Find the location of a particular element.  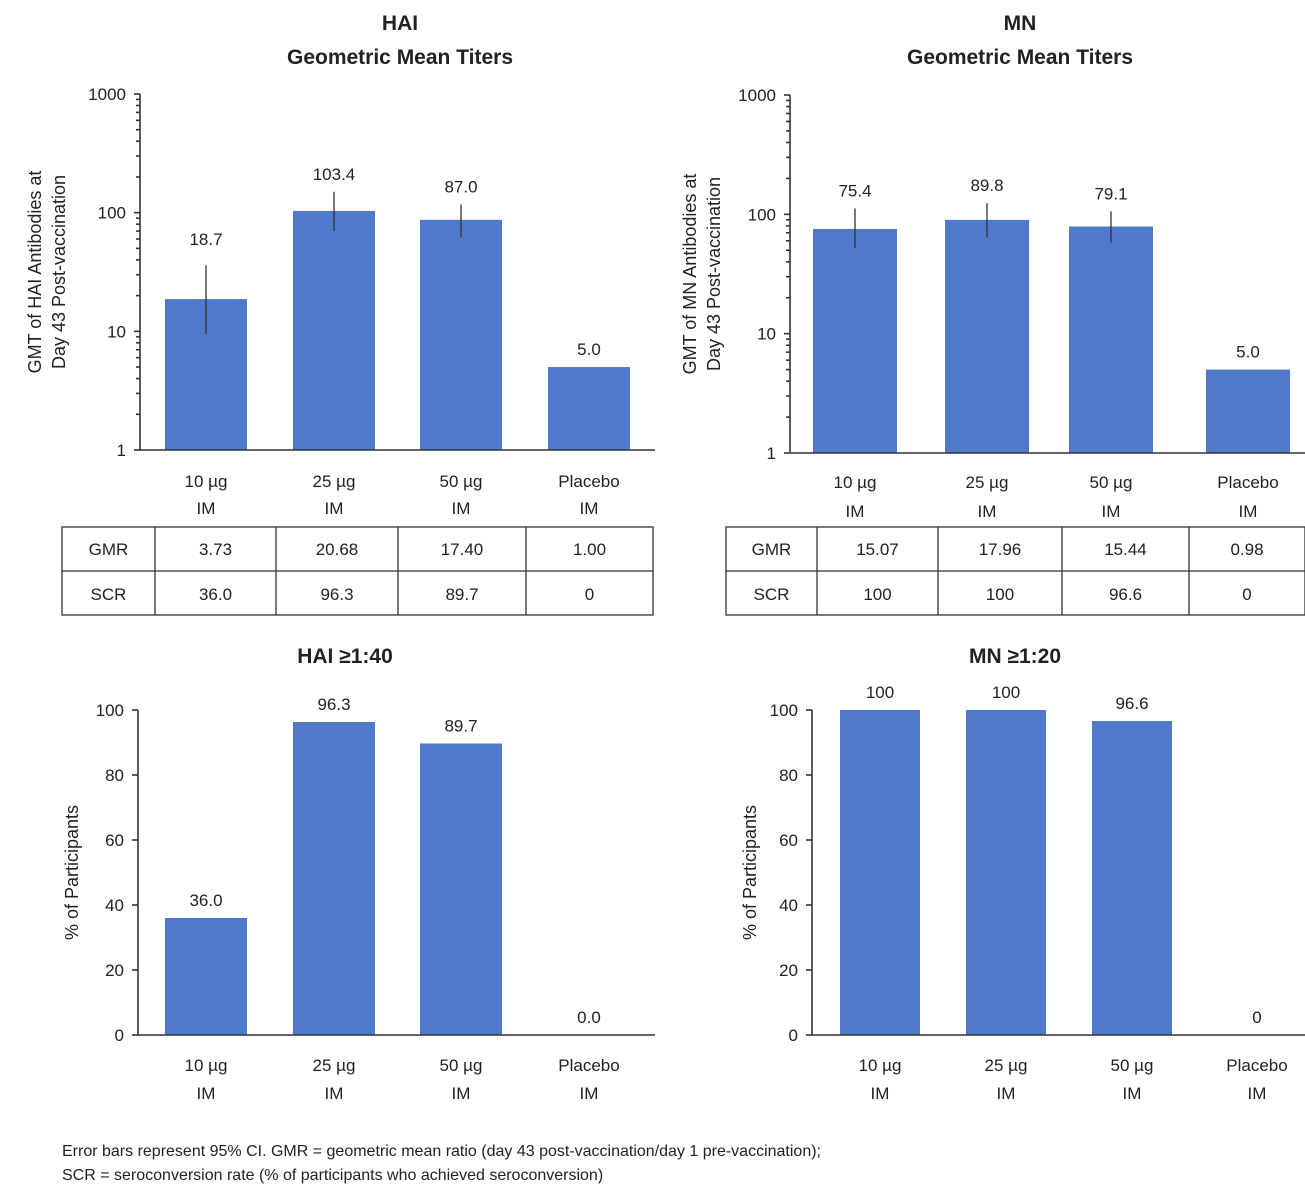

y-tick-label: 1000 is located at coordinates (107, 94).